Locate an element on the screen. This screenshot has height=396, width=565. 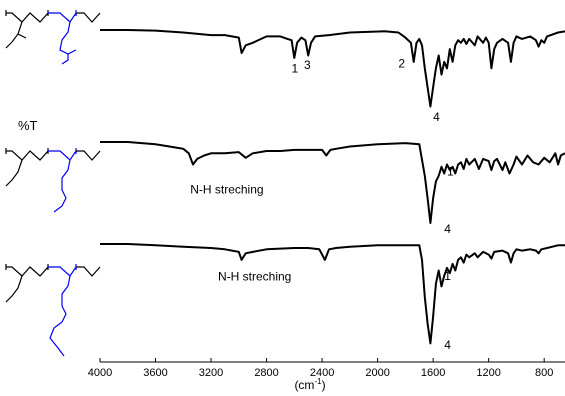
peak-label: 3 is located at coordinates (307, 65).